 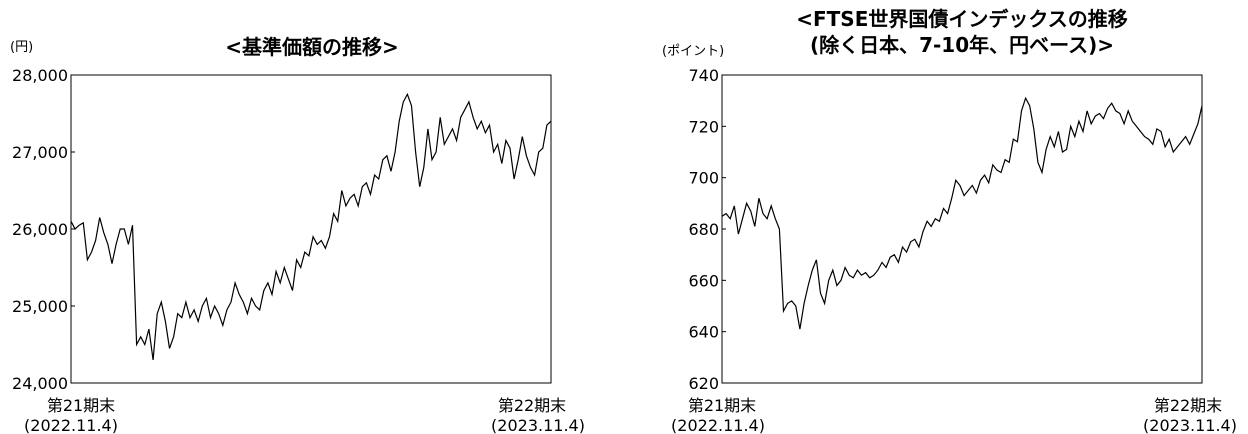 What do you see at coordinates (703, 178) in the screenshot?
I see `ftse-chart-ytick-label: 700` at bounding box center [703, 178].